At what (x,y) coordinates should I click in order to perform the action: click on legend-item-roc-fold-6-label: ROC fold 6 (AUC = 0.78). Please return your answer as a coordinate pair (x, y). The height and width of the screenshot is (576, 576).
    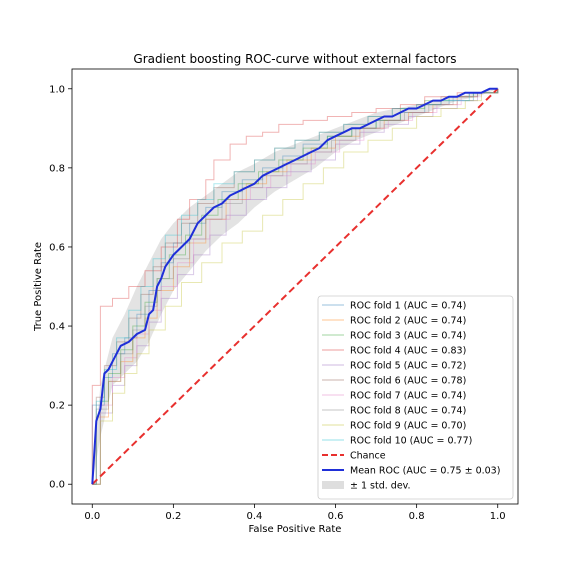
    Looking at the image, I should click on (408, 381).